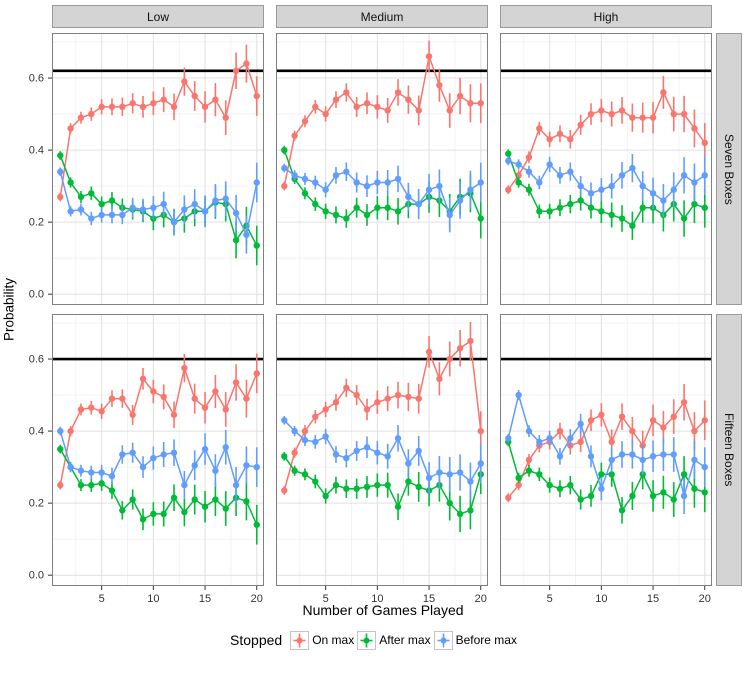 Image resolution: width=747 pixels, height=673 pixels. Describe the element at coordinates (36, 432) in the screenshot. I see `y-tick-label: 0.4` at that location.